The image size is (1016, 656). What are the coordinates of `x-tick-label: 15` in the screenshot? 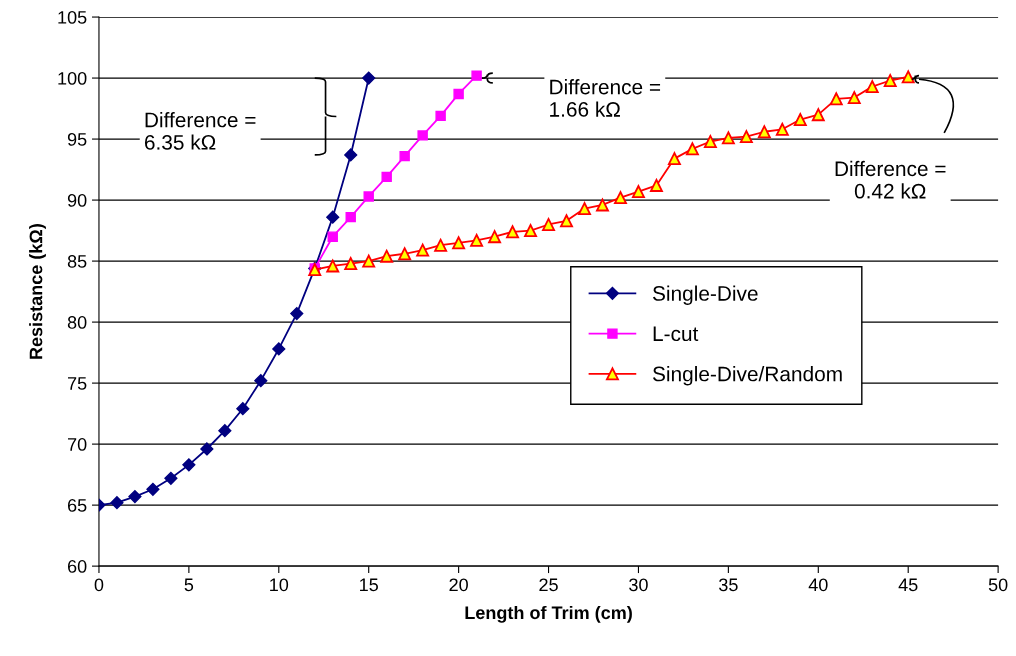 It's located at (369, 585).